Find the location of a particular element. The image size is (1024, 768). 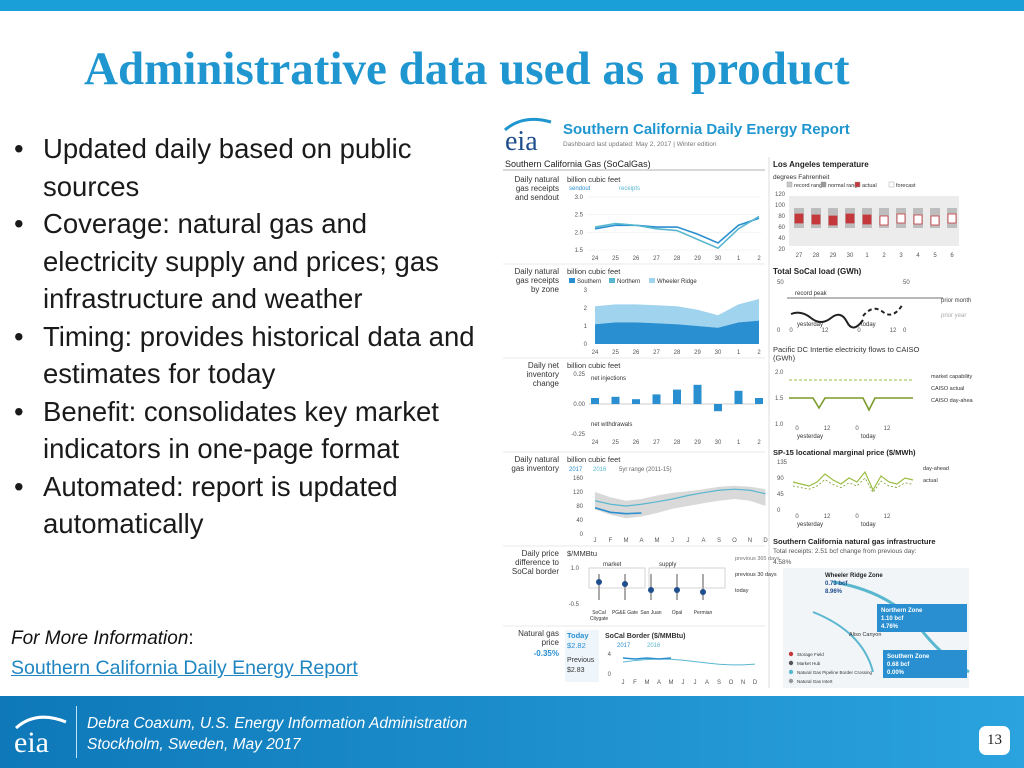

footer-logo-swoosh is located at coordinates (40, 722).